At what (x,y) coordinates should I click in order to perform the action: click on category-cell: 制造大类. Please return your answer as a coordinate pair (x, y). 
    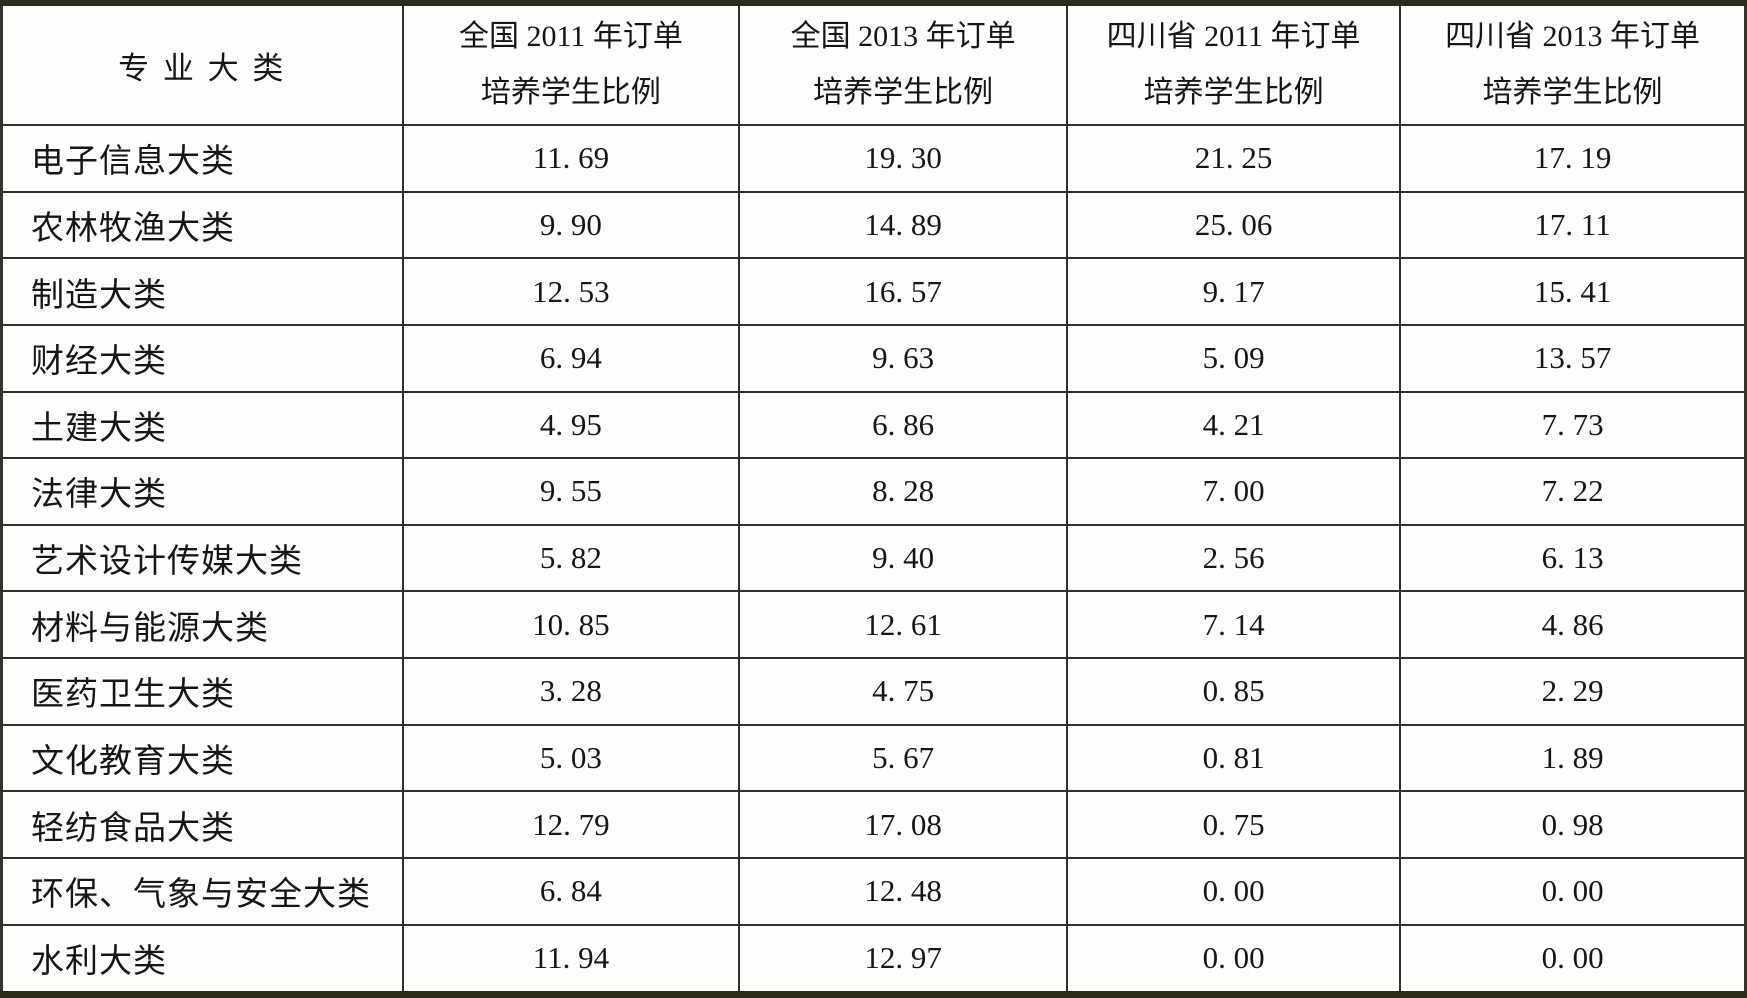
    Looking at the image, I should click on (202, 291).